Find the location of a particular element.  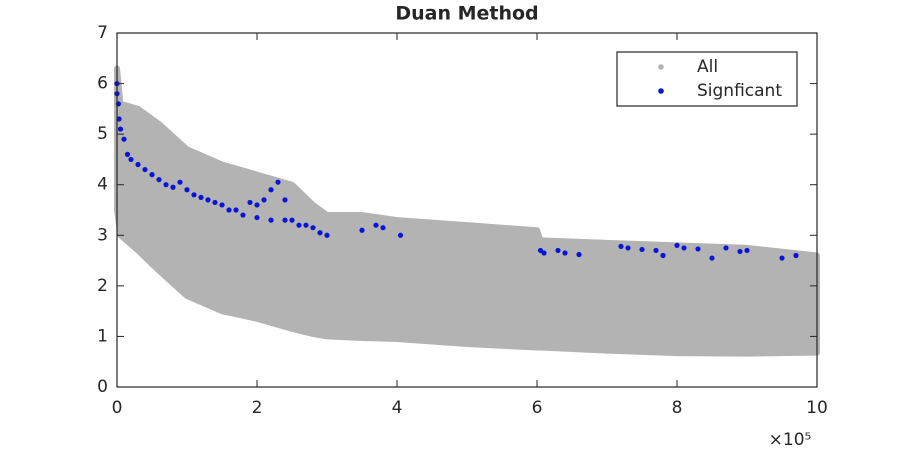

x-tick-label: 8 is located at coordinates (677, 408).